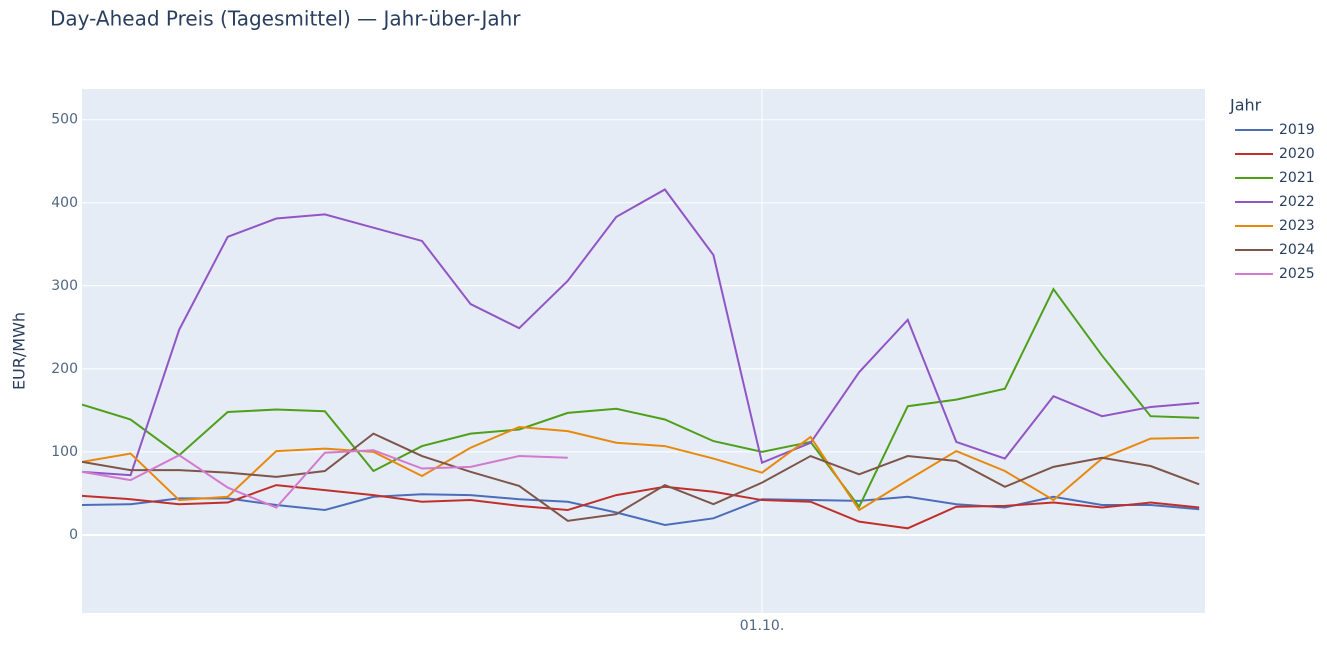 The image size is (1327, 663). Describe the element at coordinates (1245, 105) in the screenshot. I see `legend-title: Jahr` at that location.